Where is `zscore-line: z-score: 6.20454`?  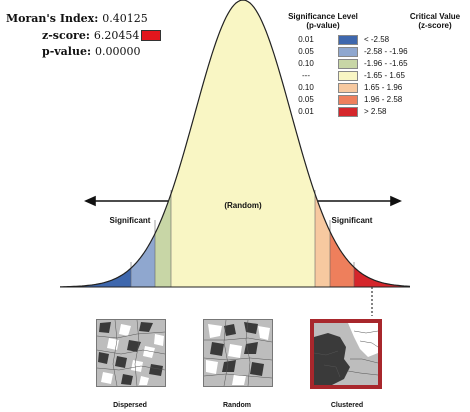 zscore-line: z-score: 6.20454 is located at coordinates (90, 35).